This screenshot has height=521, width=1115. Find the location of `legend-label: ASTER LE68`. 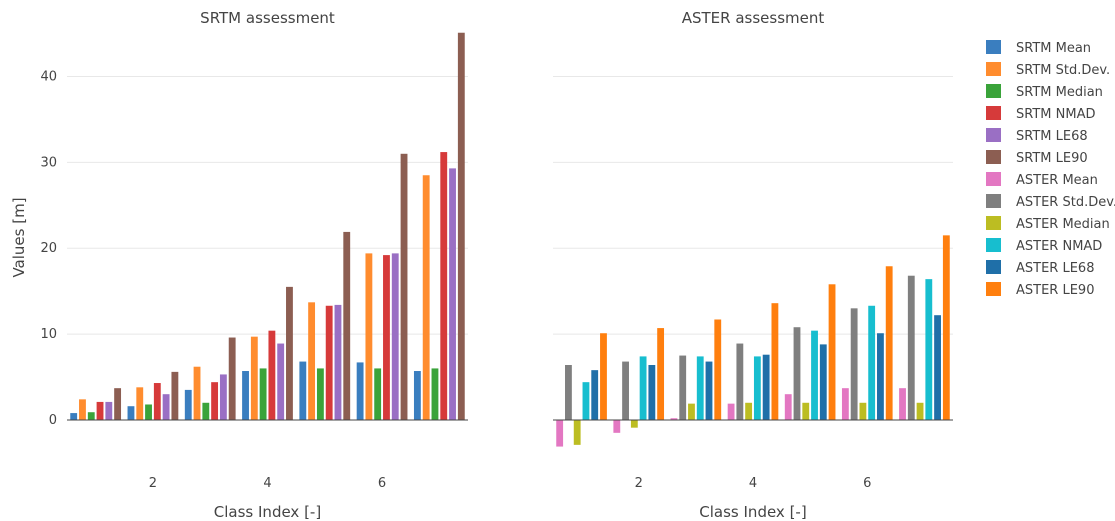

legend-label: ASTER LE68 is located at coordinates (1055, 268).